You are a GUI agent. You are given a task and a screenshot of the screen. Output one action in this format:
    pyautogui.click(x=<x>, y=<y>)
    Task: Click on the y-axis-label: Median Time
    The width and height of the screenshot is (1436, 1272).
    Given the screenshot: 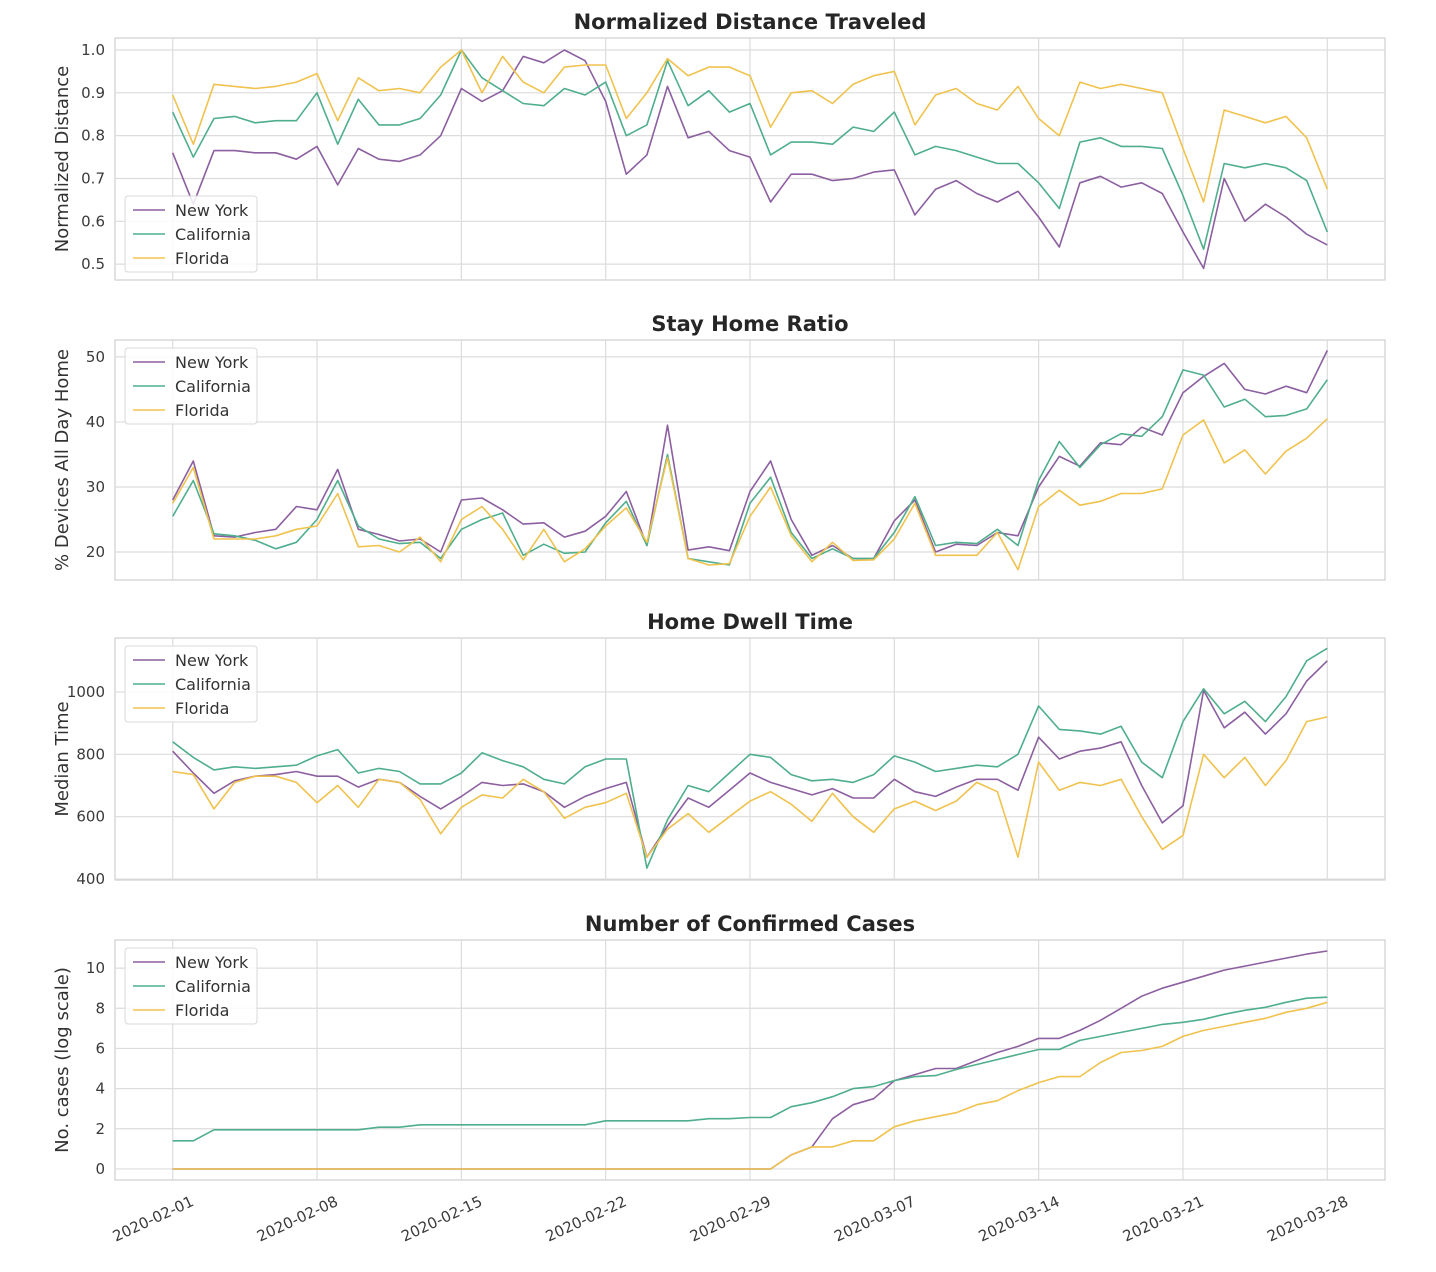 What is the action you would take?
    pyautogui.click(x=62, y=758)
    